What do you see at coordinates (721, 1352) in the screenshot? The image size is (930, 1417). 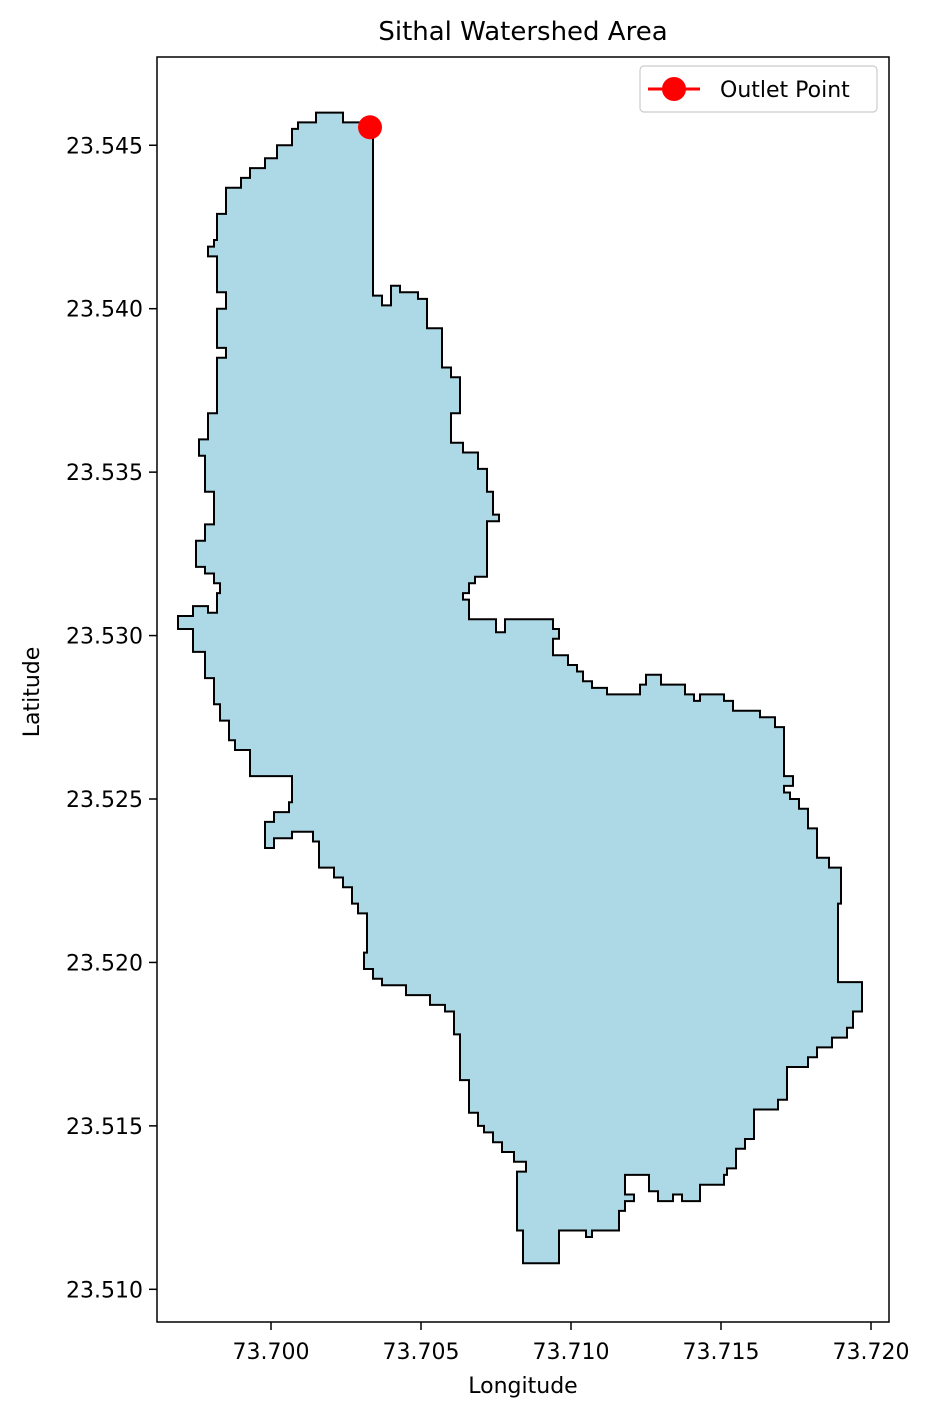 I see `x-tick-label: 73.715` at bounding box center [721, 1352].